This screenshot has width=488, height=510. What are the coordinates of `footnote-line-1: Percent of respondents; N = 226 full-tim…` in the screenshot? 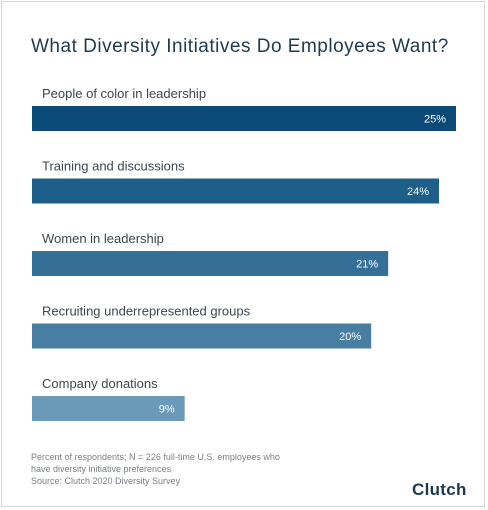 It's located at (155, 457).